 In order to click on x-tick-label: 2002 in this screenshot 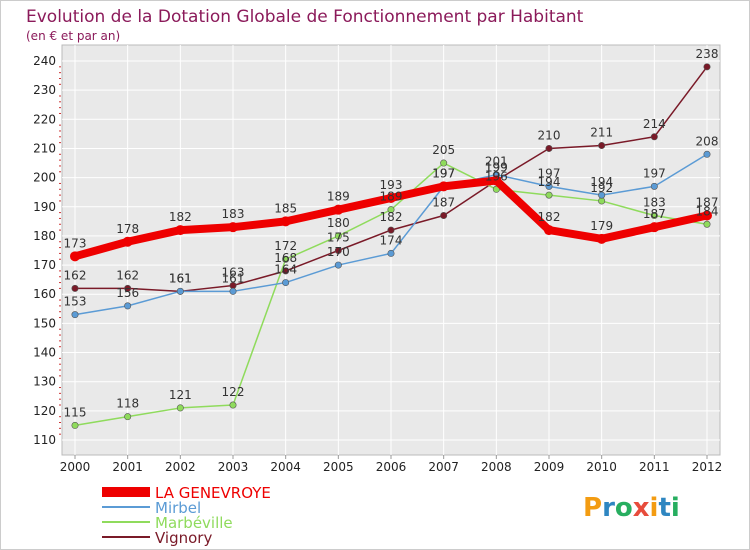, I will do `click(180, 467)`.